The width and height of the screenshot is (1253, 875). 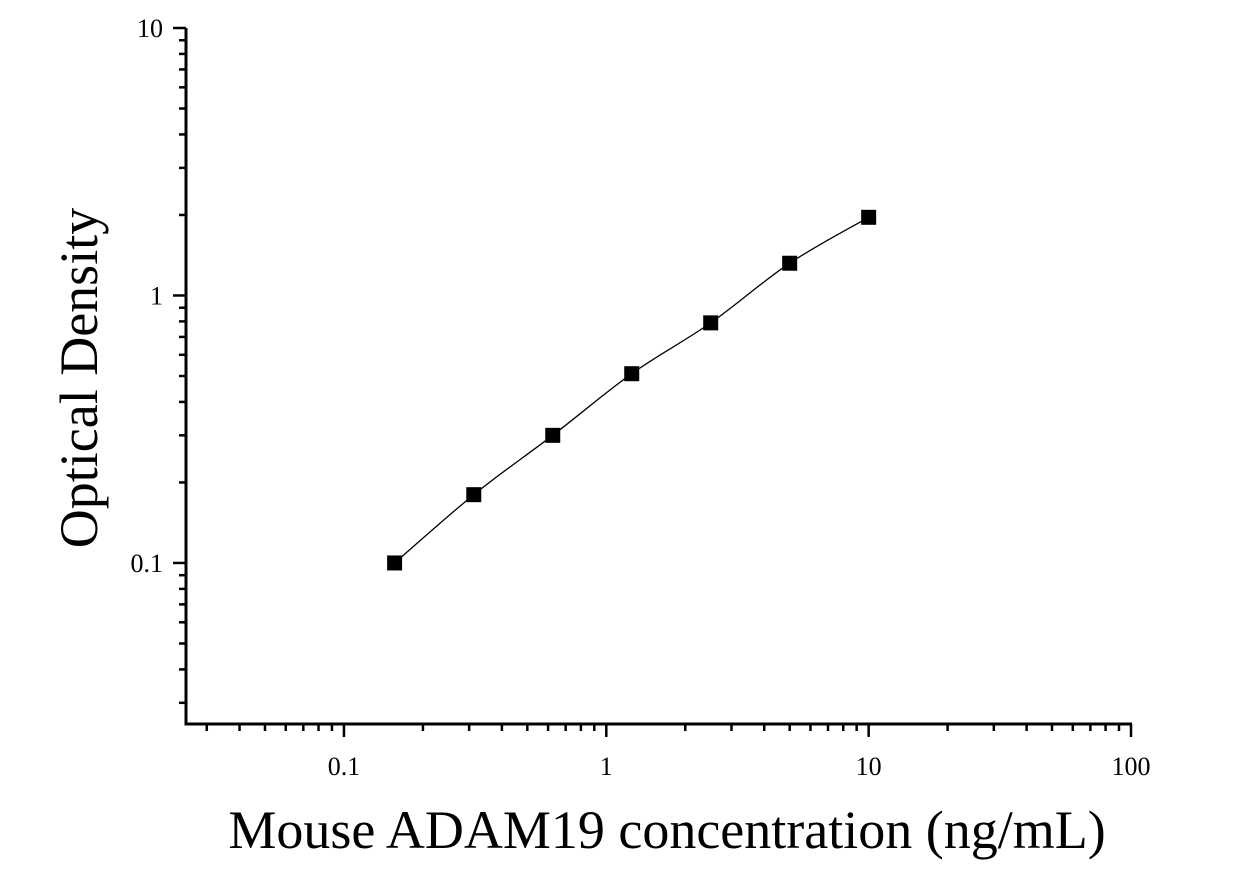 I want to click on x-tick-label: 1, so click(x=606, y=766).